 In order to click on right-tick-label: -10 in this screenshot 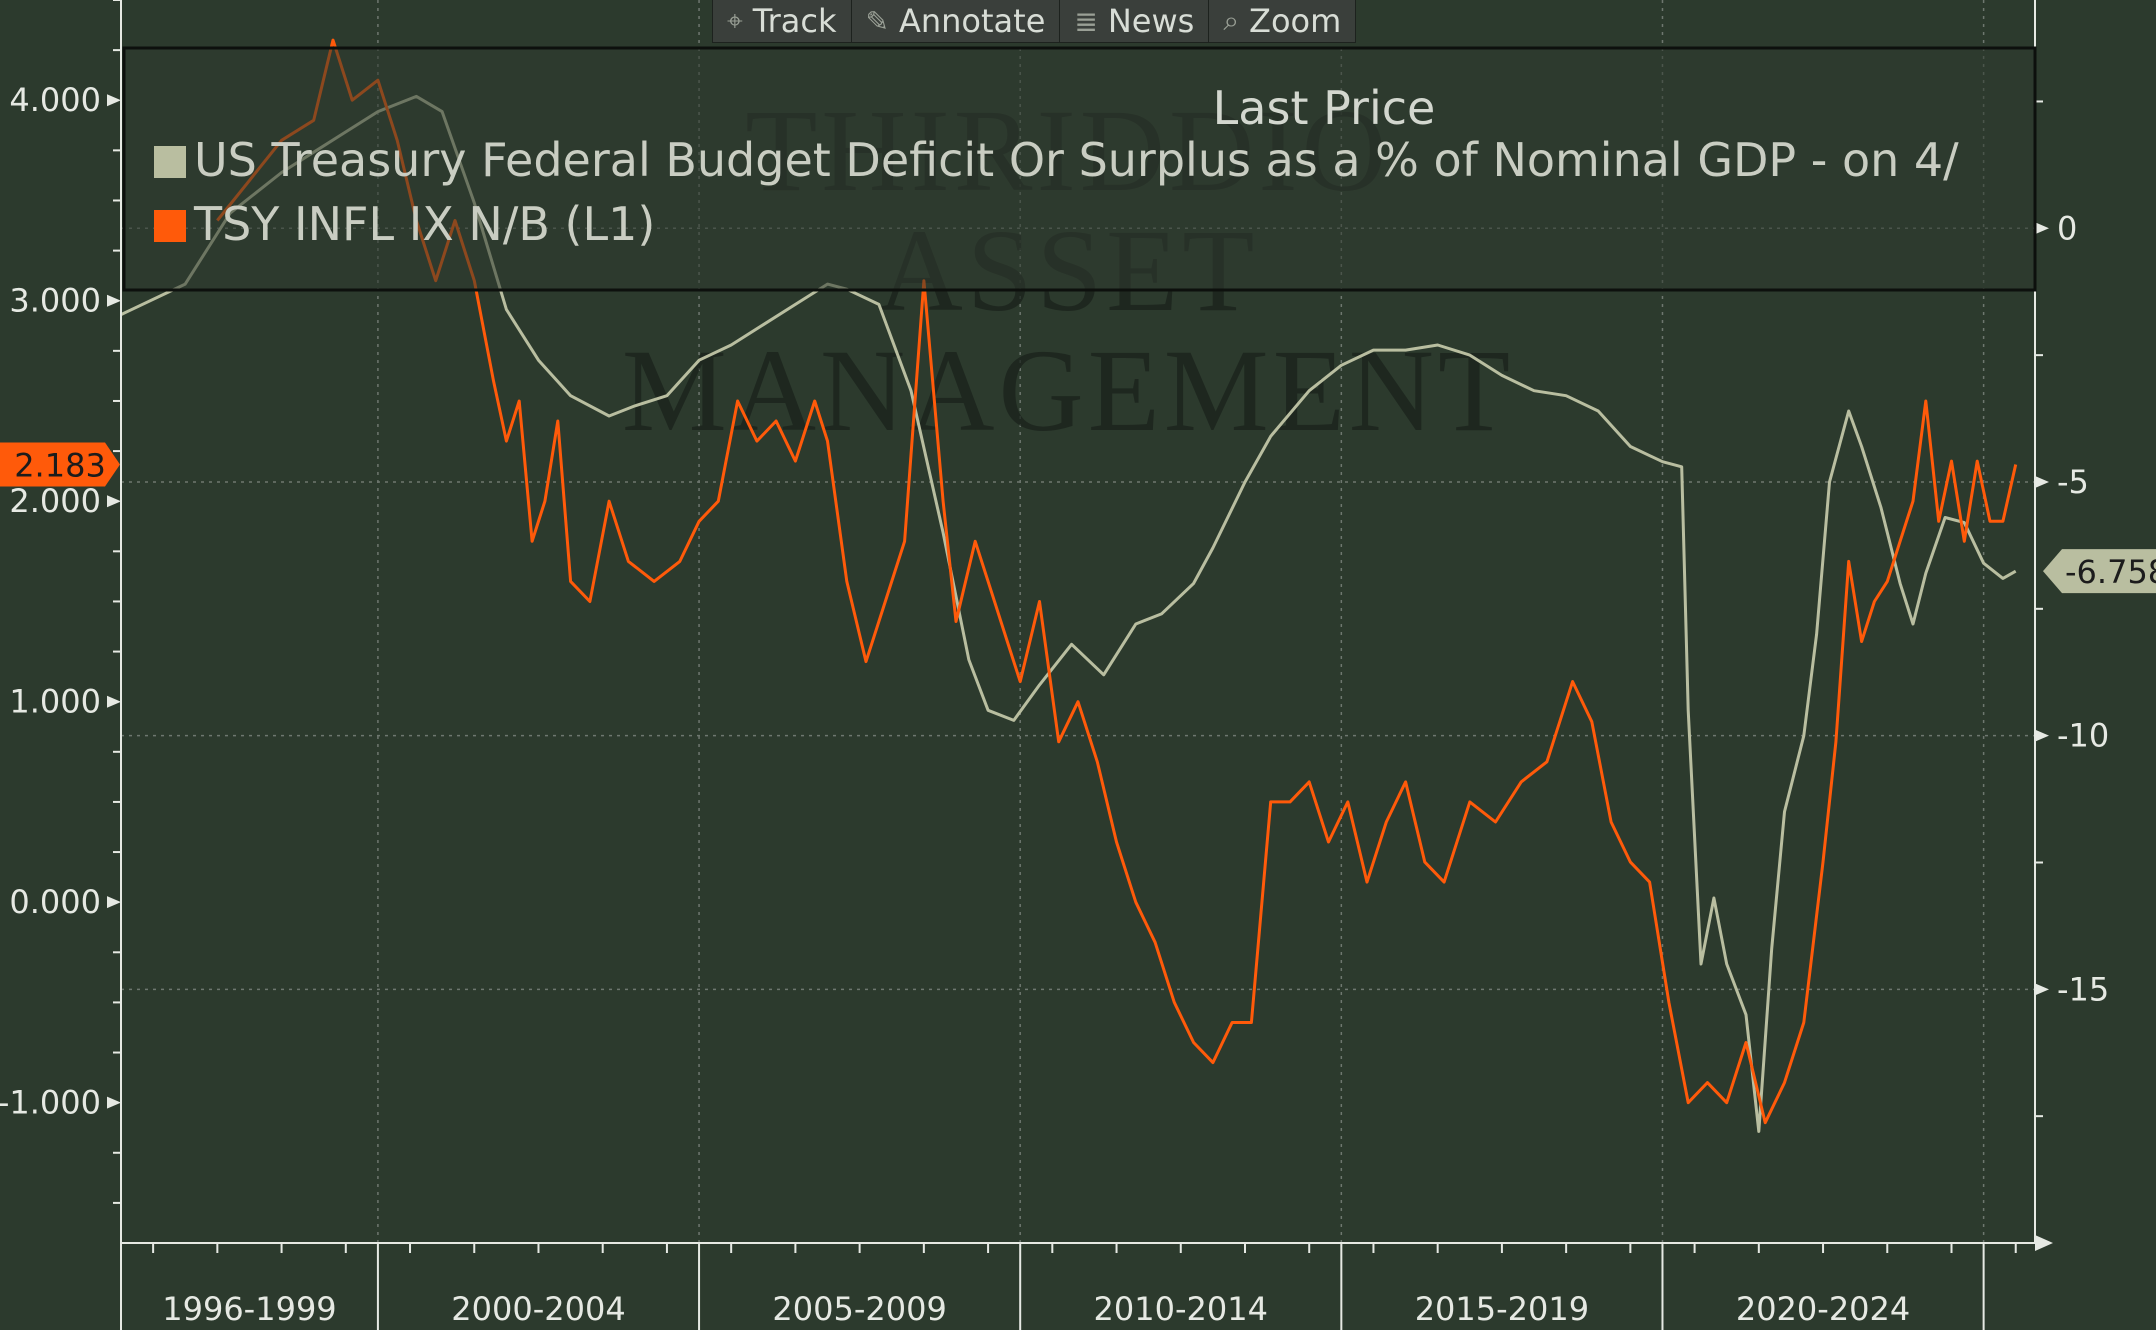, I will do `click(2083, 736)`.